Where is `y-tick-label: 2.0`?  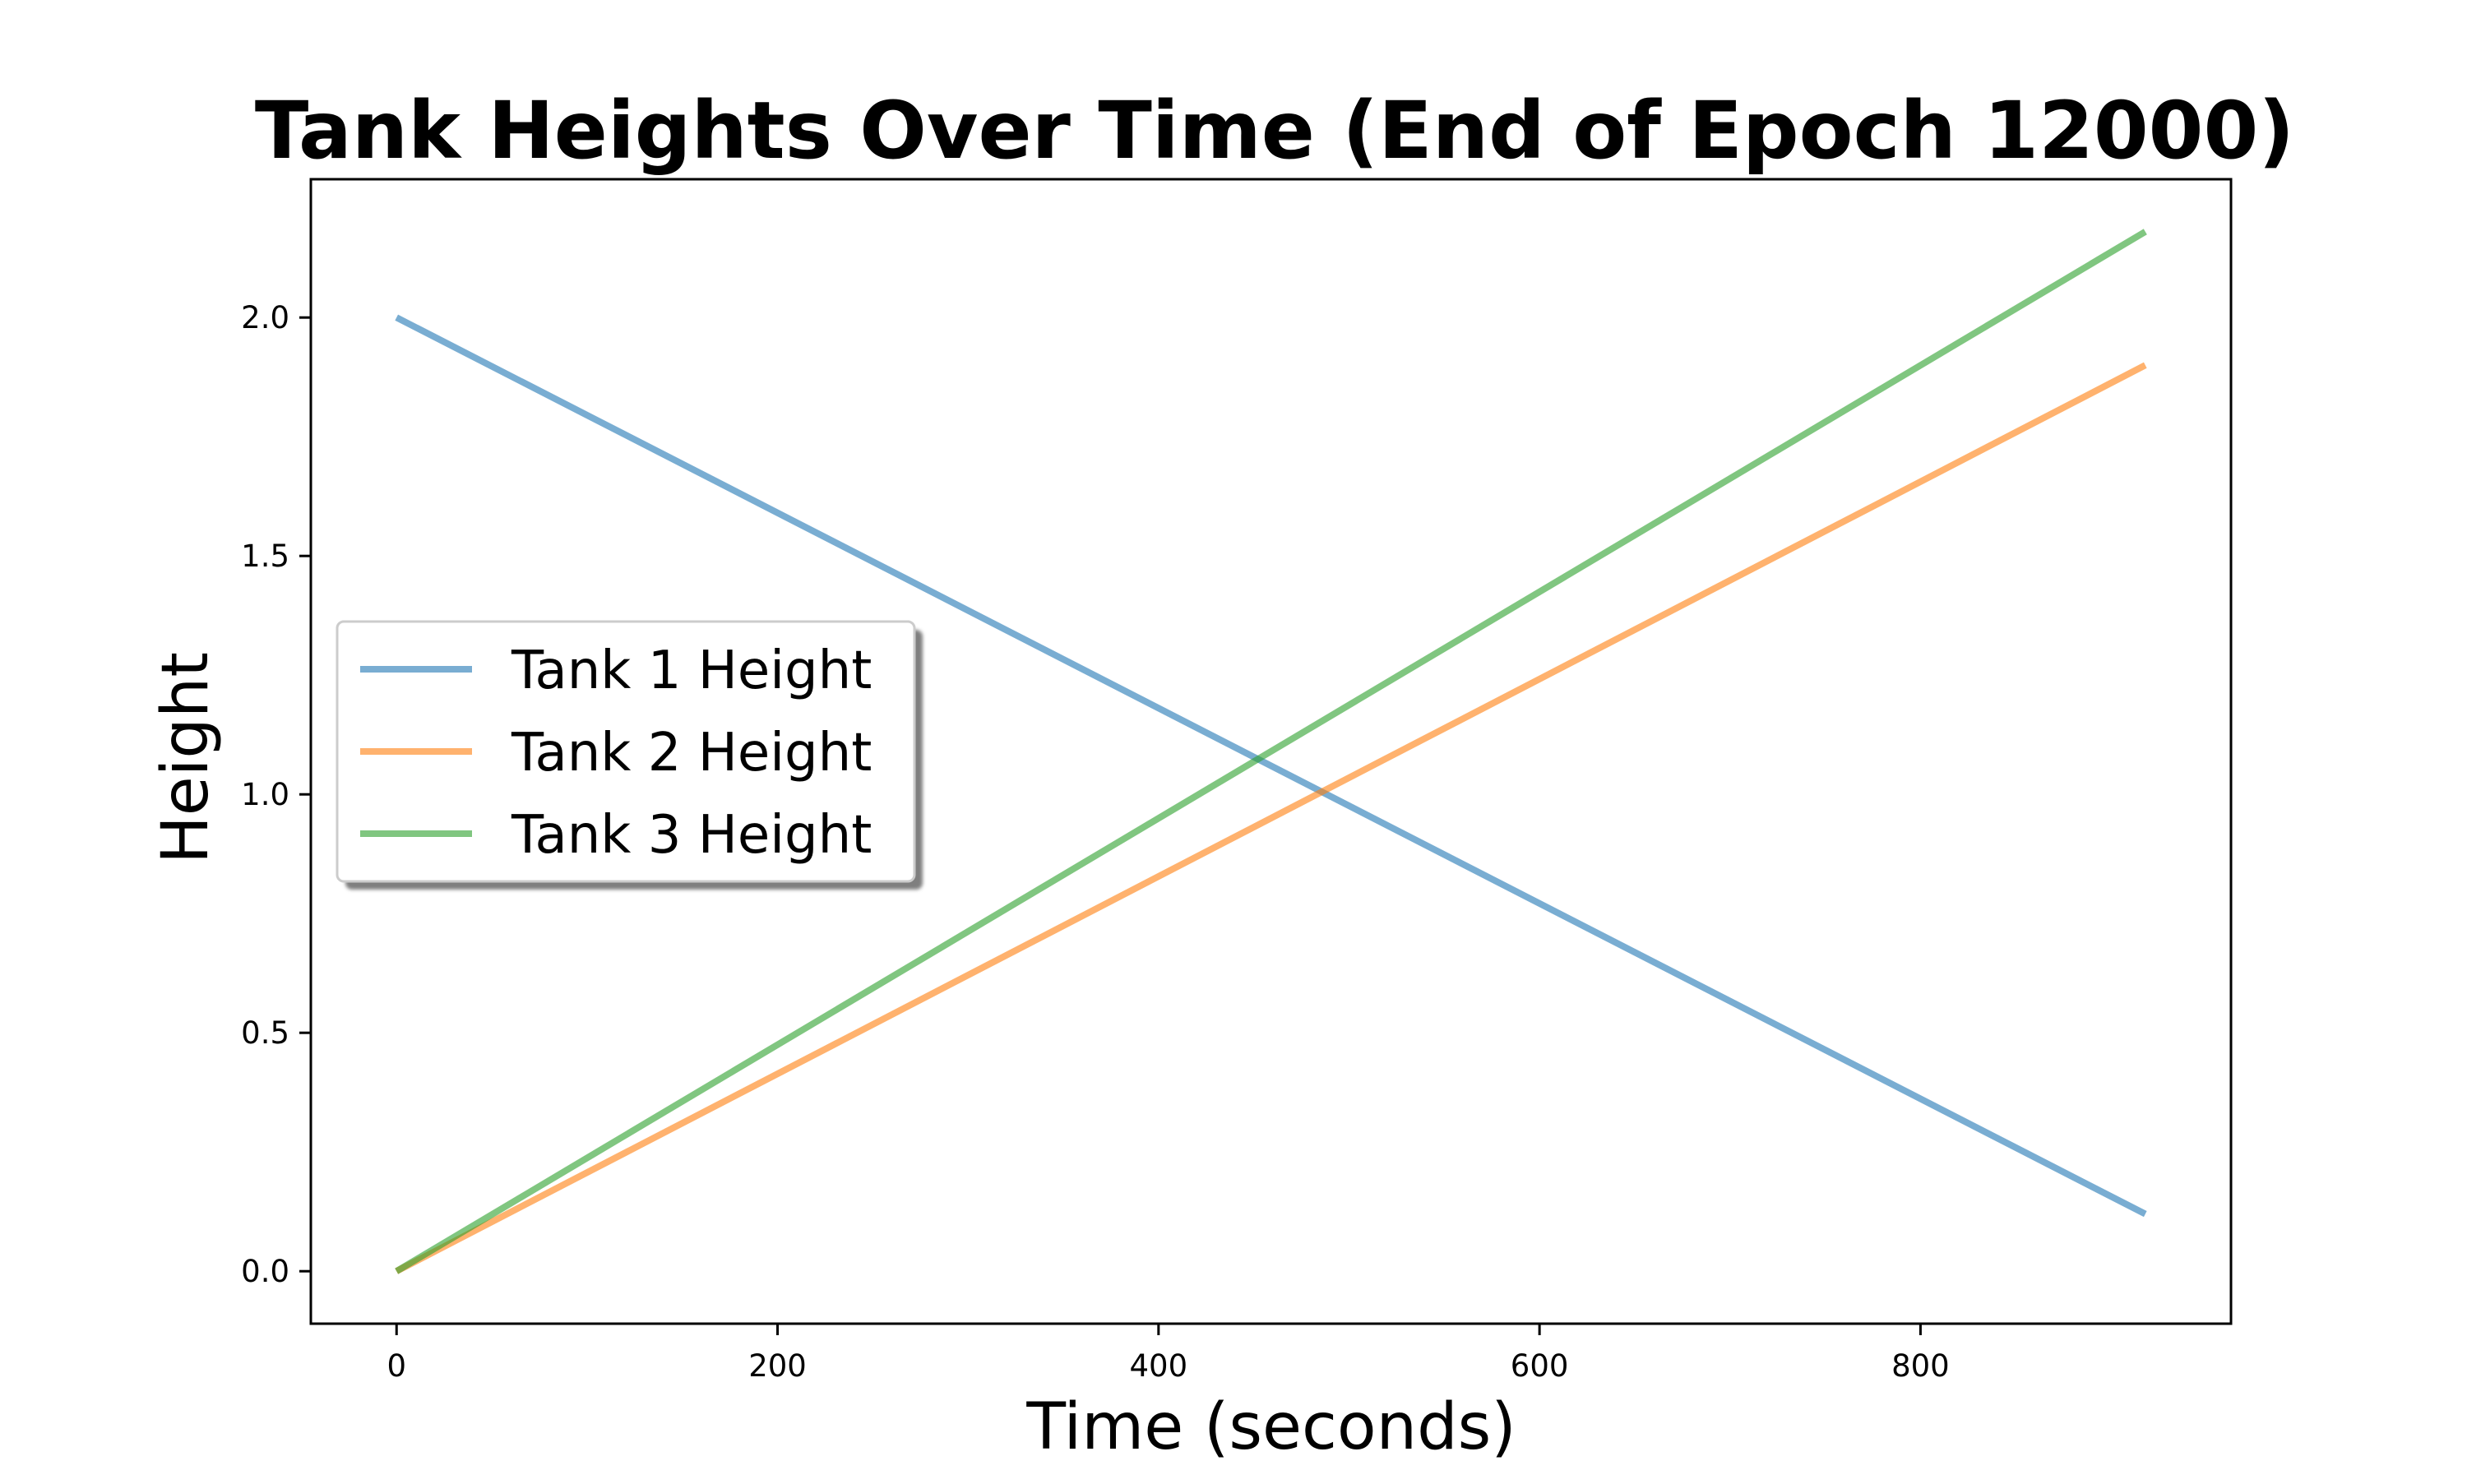 y-tick-label: 2.0 is located at coordinates (265, 318).